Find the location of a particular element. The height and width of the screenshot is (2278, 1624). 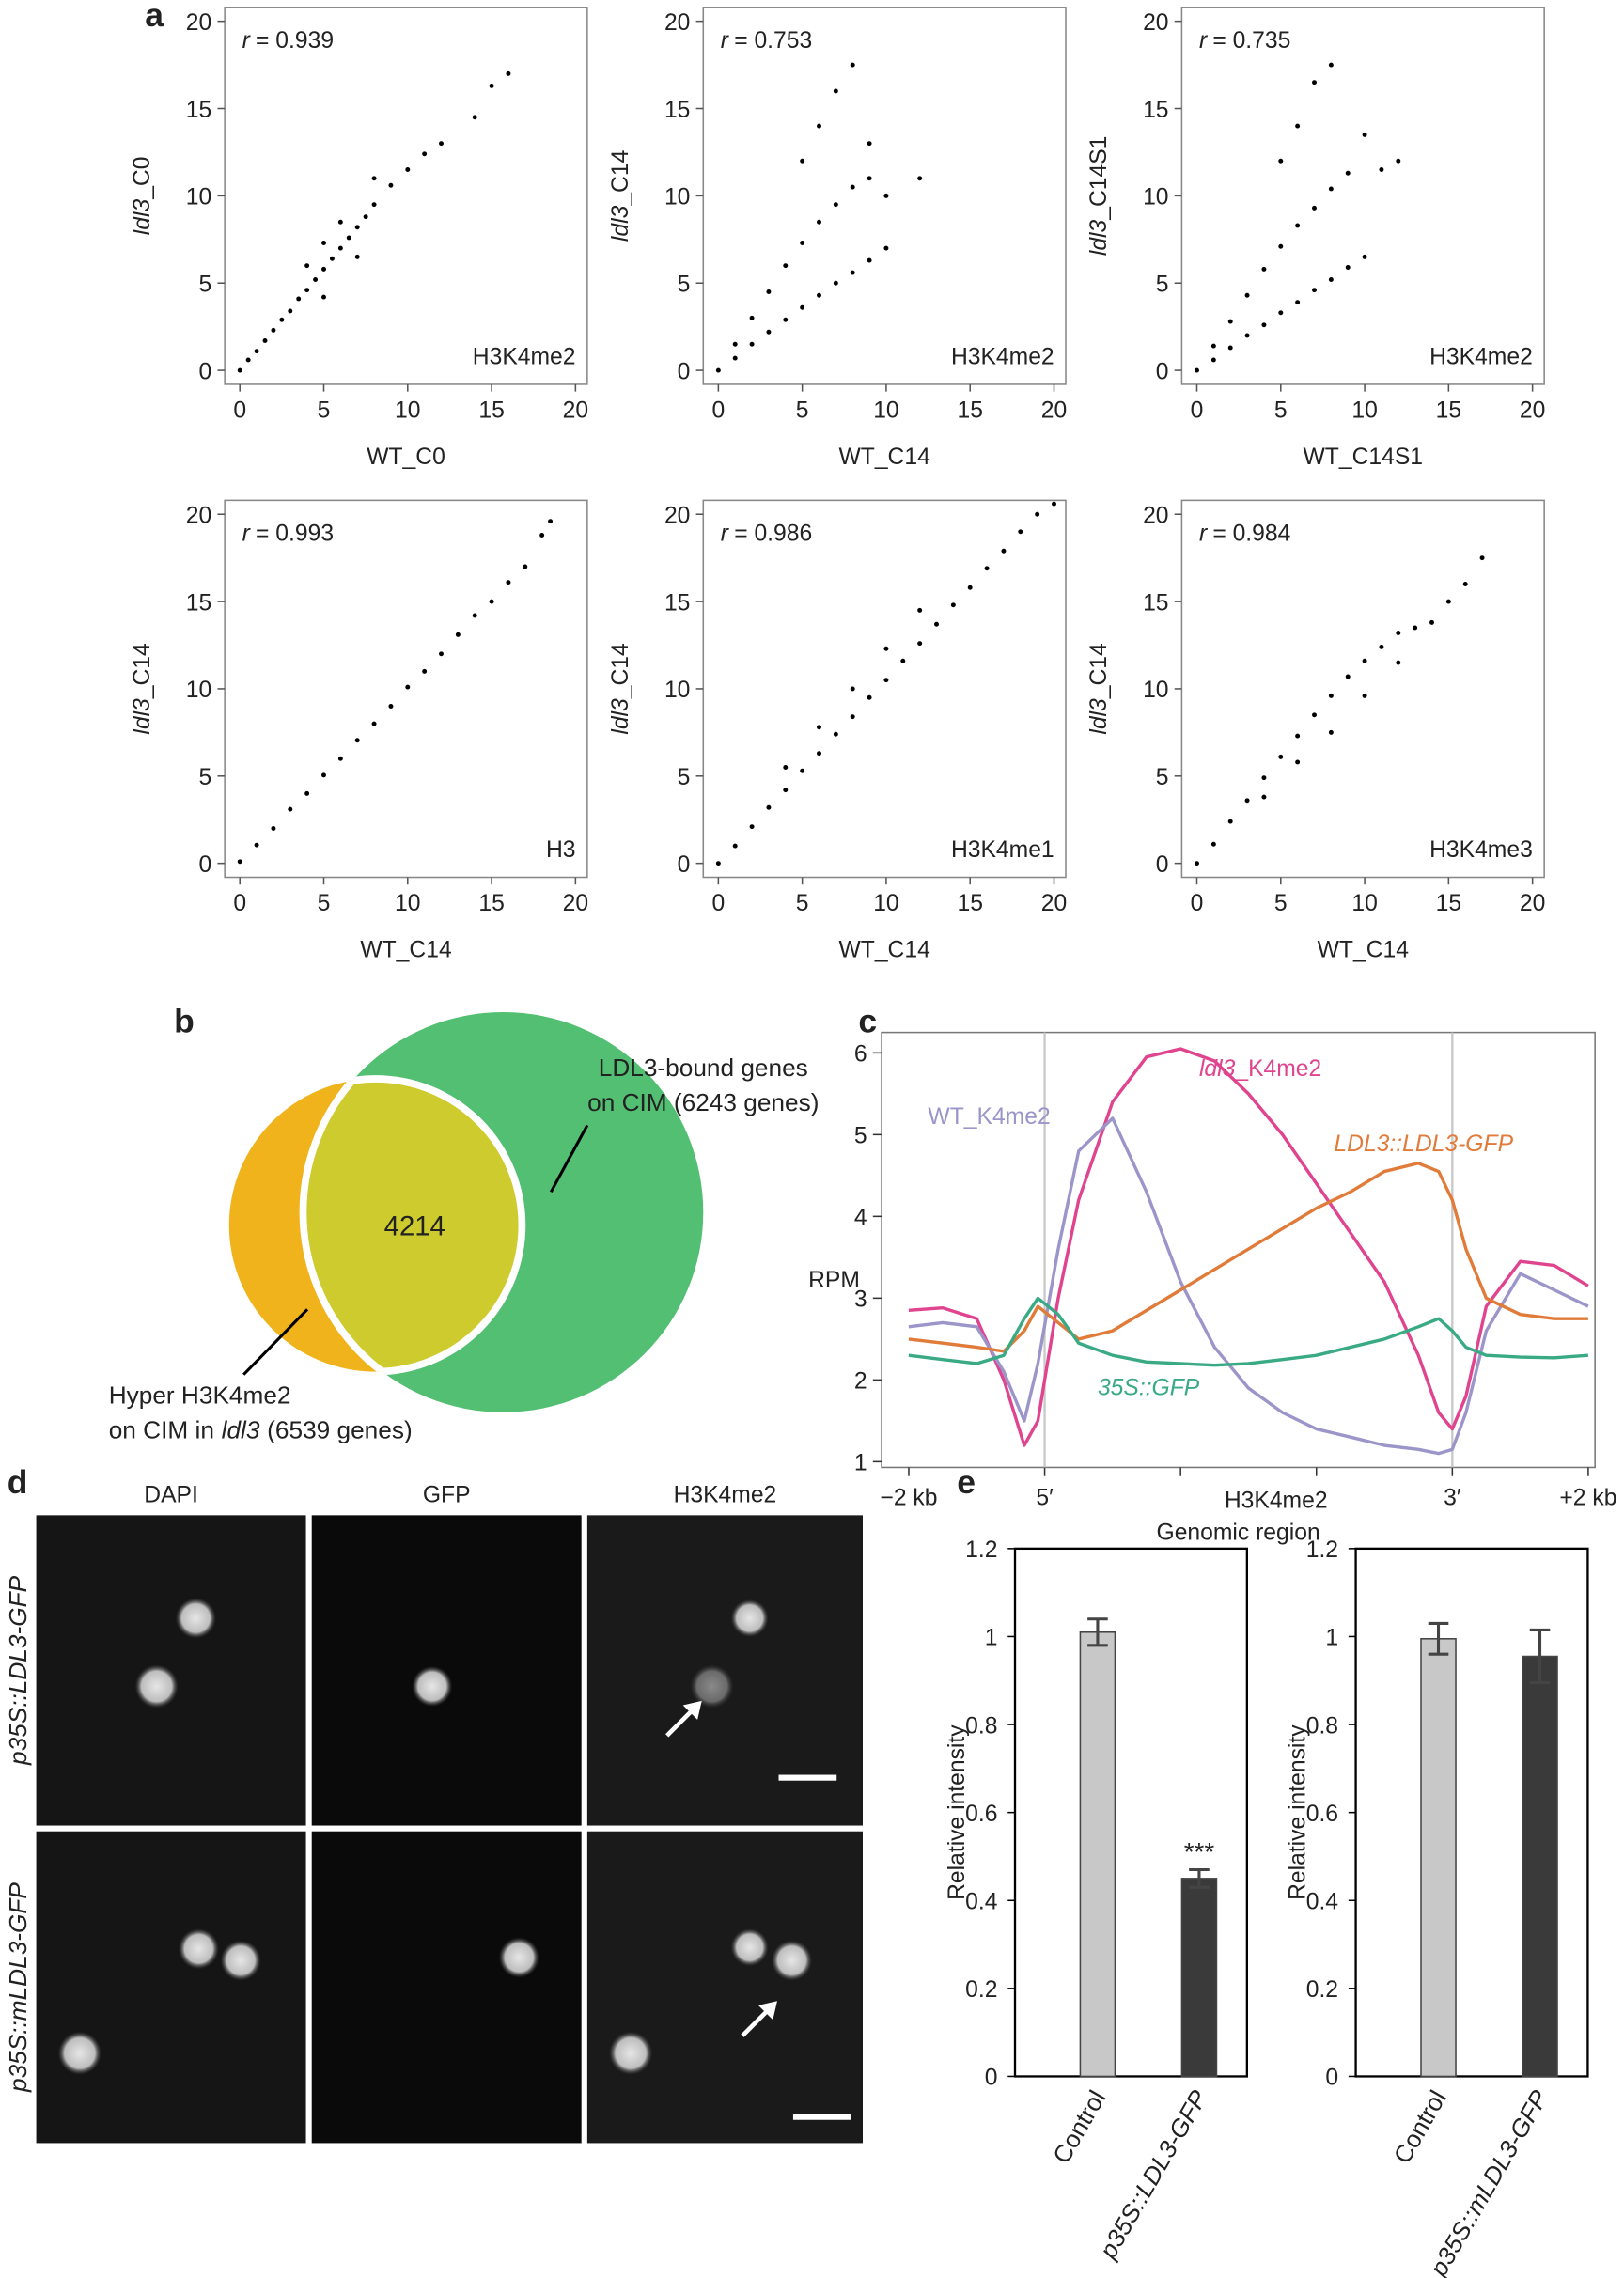

set-label-part: on CIM in is located at coordinates (161, 1430).